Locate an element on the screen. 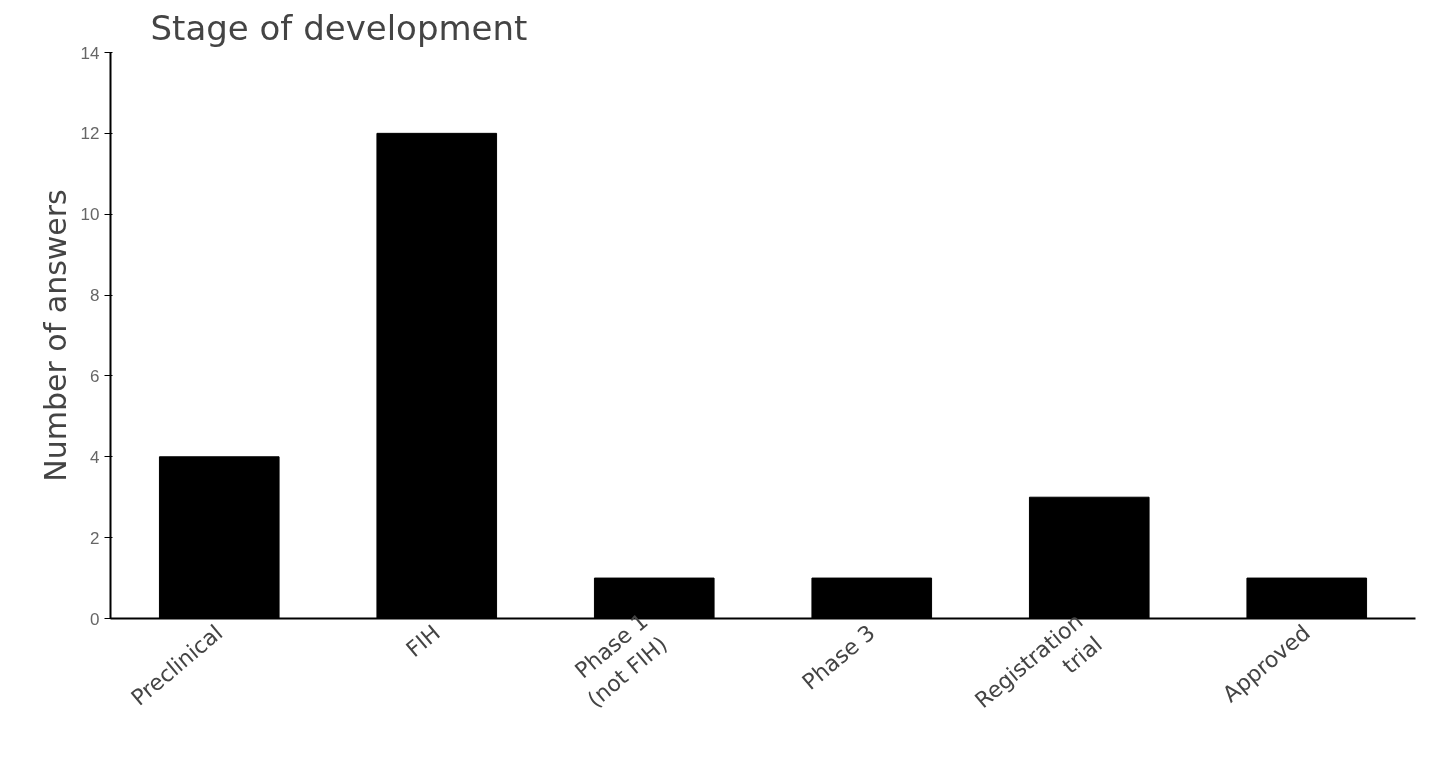 The image size is (1438, 776). x-tick-label: FIH is located at coordinates (423, 641).